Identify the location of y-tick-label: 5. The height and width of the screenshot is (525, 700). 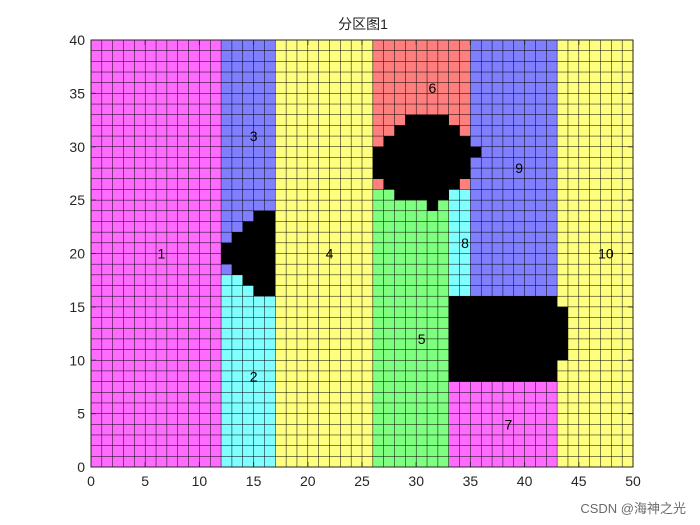
(81, 414).